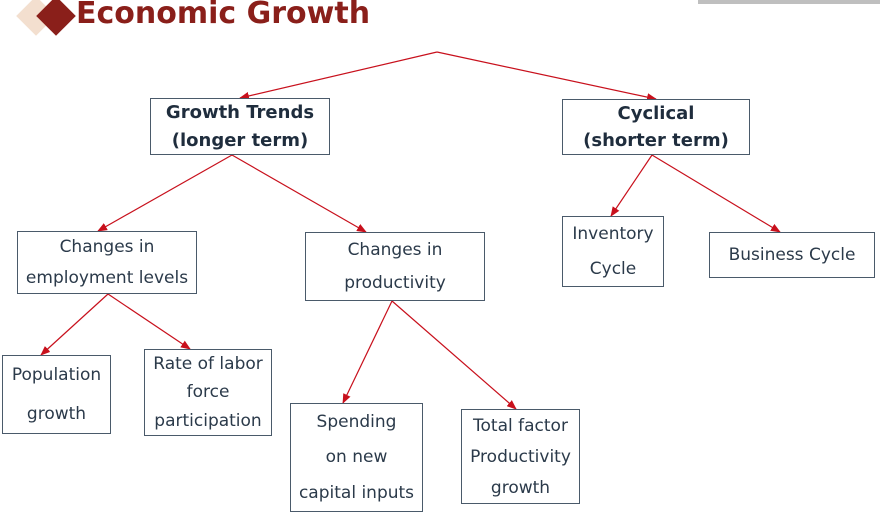  What do you see at coordinates (240, 126) in the screenshot?
I see `node-growth-trends: Growth Trends (longer term)` at bounding box center [240, 126].